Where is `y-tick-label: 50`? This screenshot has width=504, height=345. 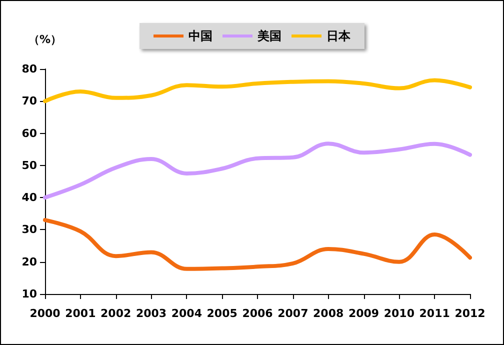
y-tick-label: 50 is located at coordinates (30, 165).